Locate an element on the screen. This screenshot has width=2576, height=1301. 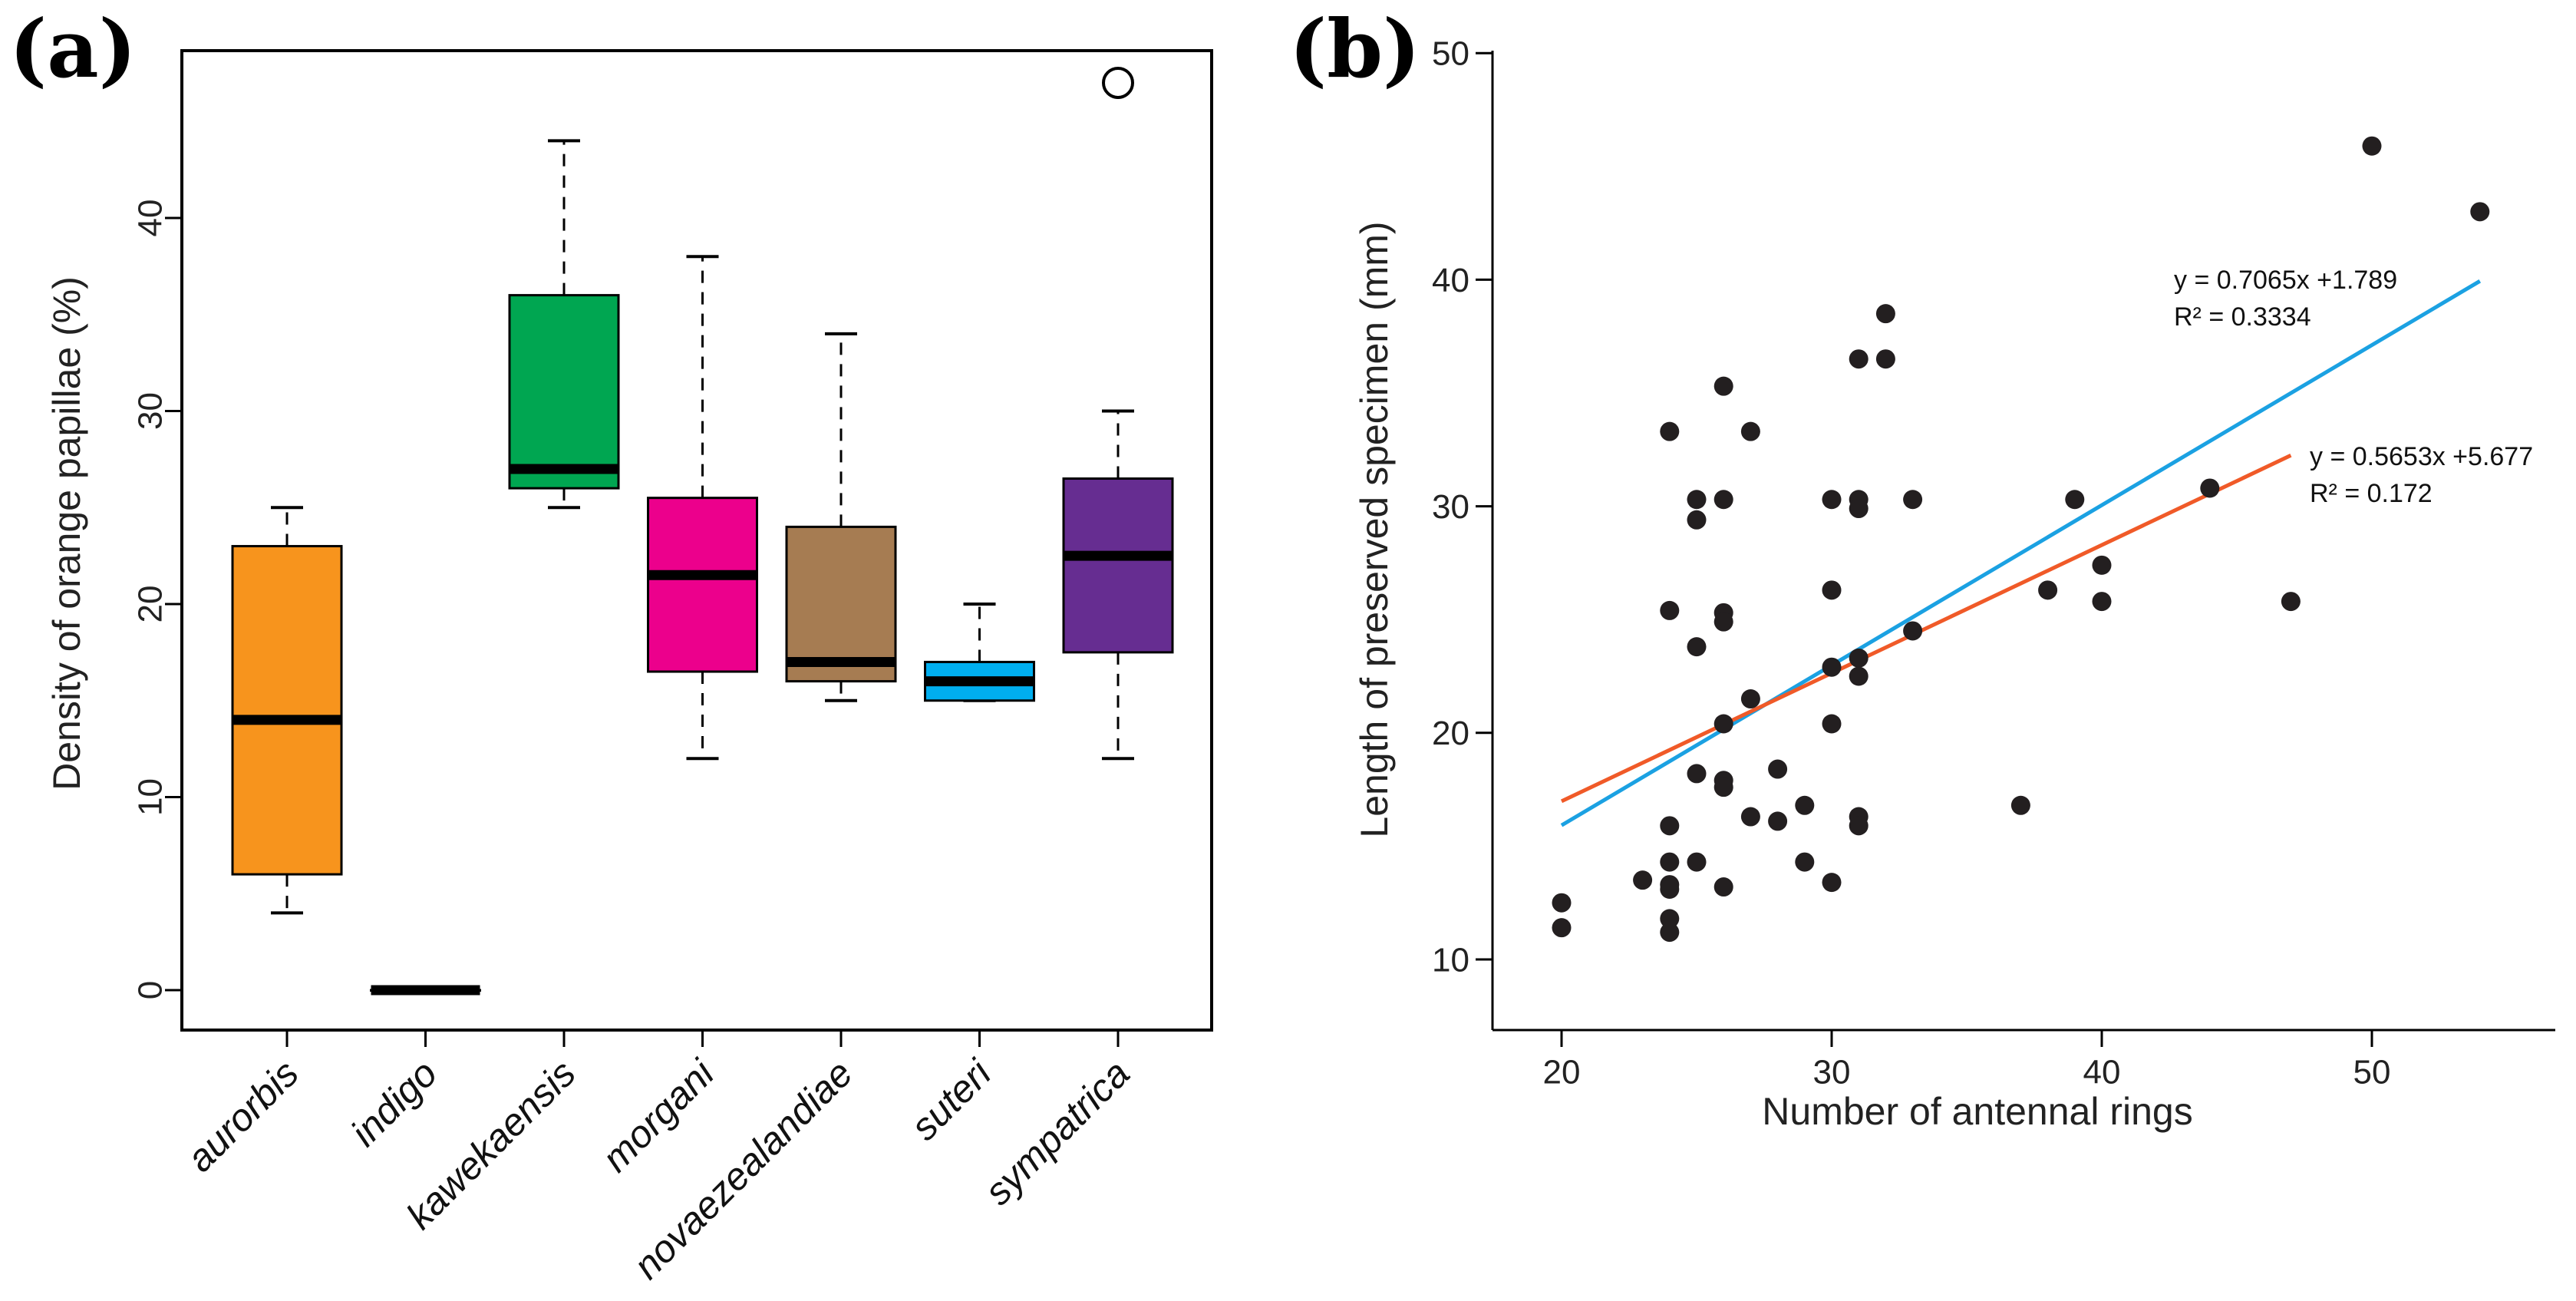
panel-a-y-tick-label: 10 is located at coordinates (150, 797).